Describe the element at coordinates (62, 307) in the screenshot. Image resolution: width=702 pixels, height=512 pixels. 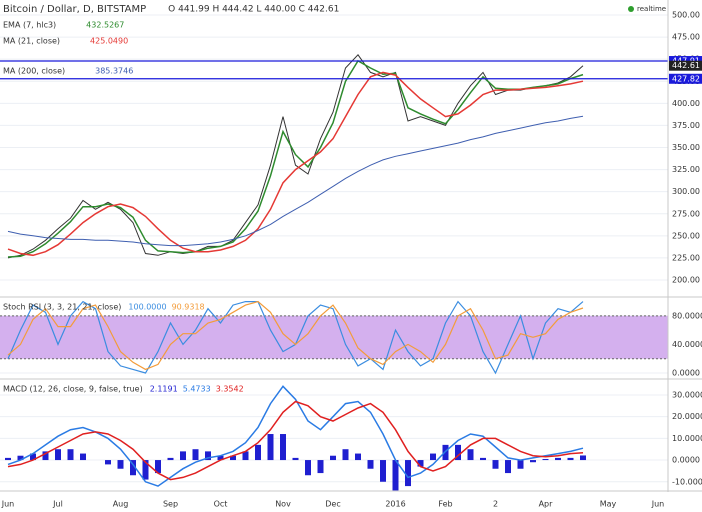
I see `panel-title: Stoch RSI (3, 3, 21, 21, close)` at that location.